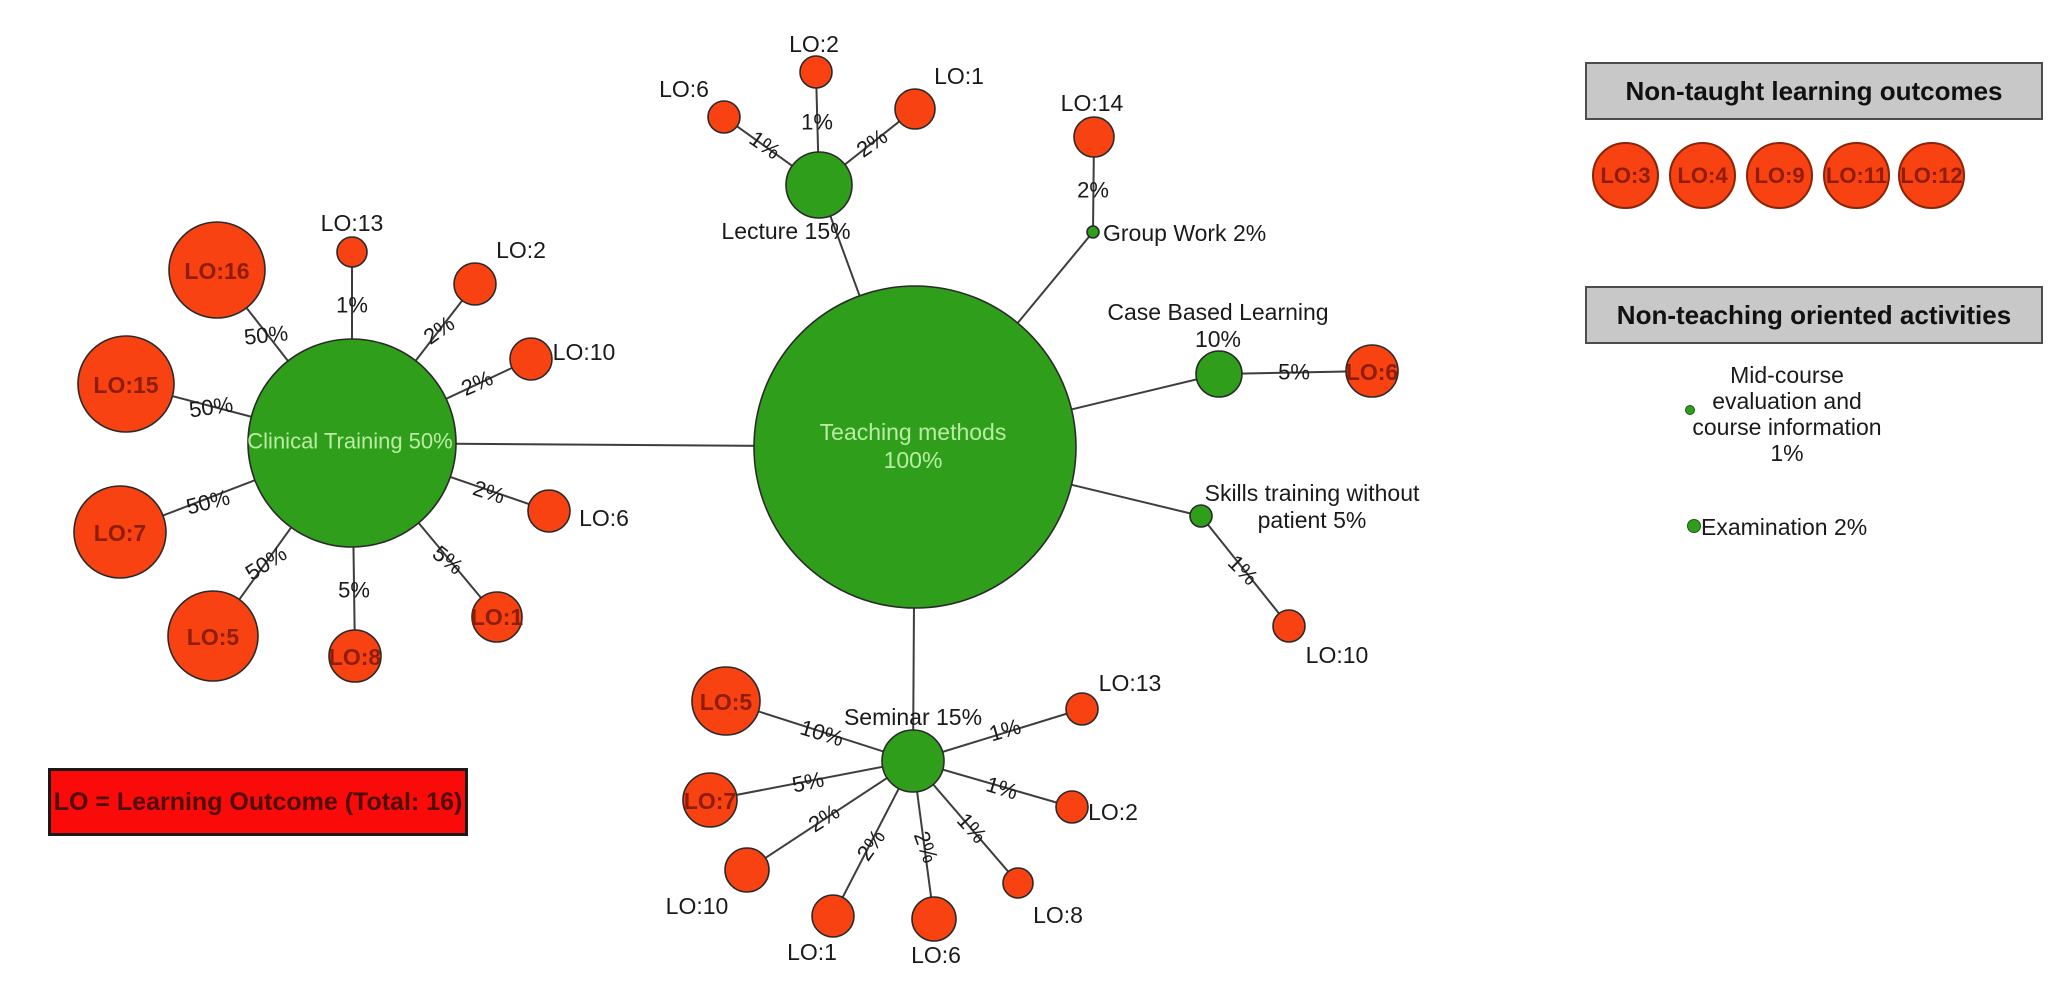  I want to click on node-cl_lo1, so click(497, 617).